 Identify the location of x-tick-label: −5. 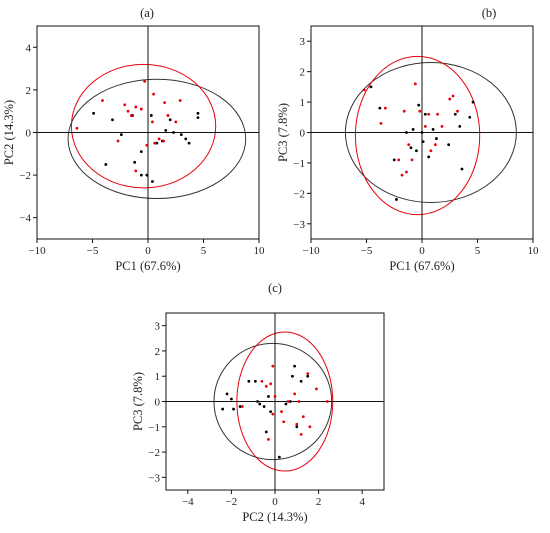
(367, 251).